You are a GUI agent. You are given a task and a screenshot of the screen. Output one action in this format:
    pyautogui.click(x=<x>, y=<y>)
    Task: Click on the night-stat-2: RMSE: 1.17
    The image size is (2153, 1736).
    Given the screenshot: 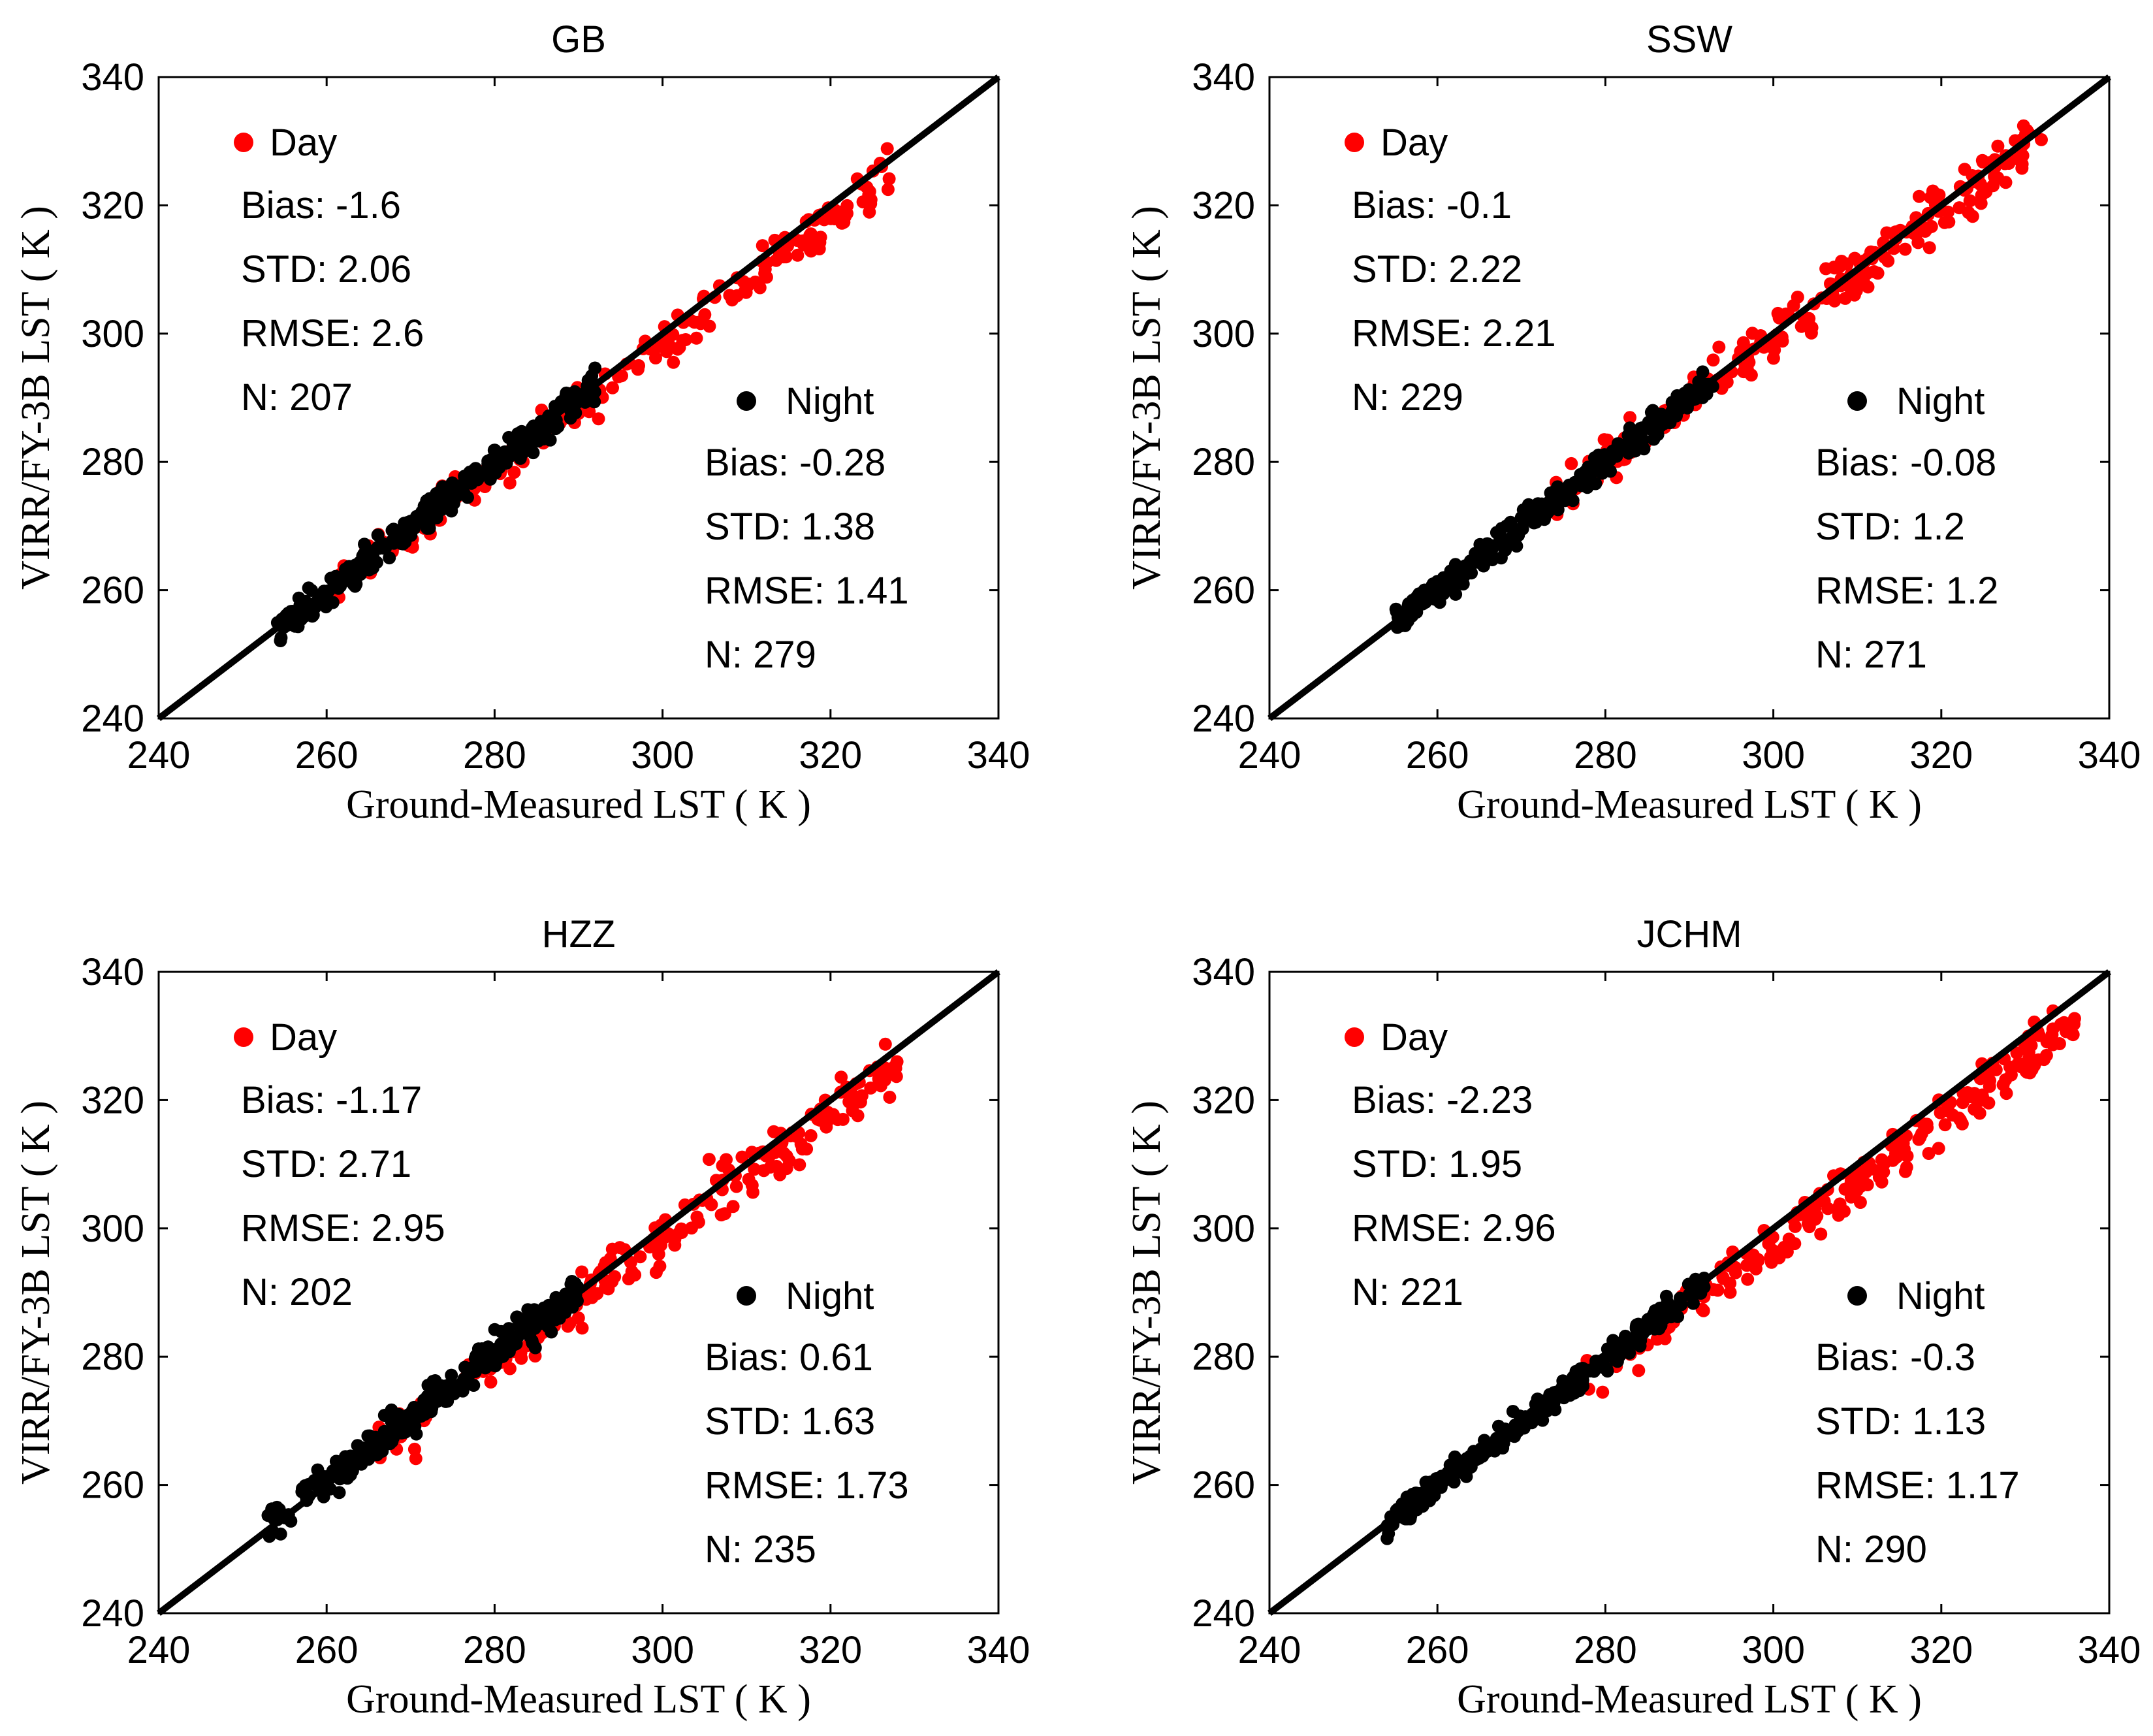 What is the action you would take?
    pyautogui.click(x=1917, y=1486)
    